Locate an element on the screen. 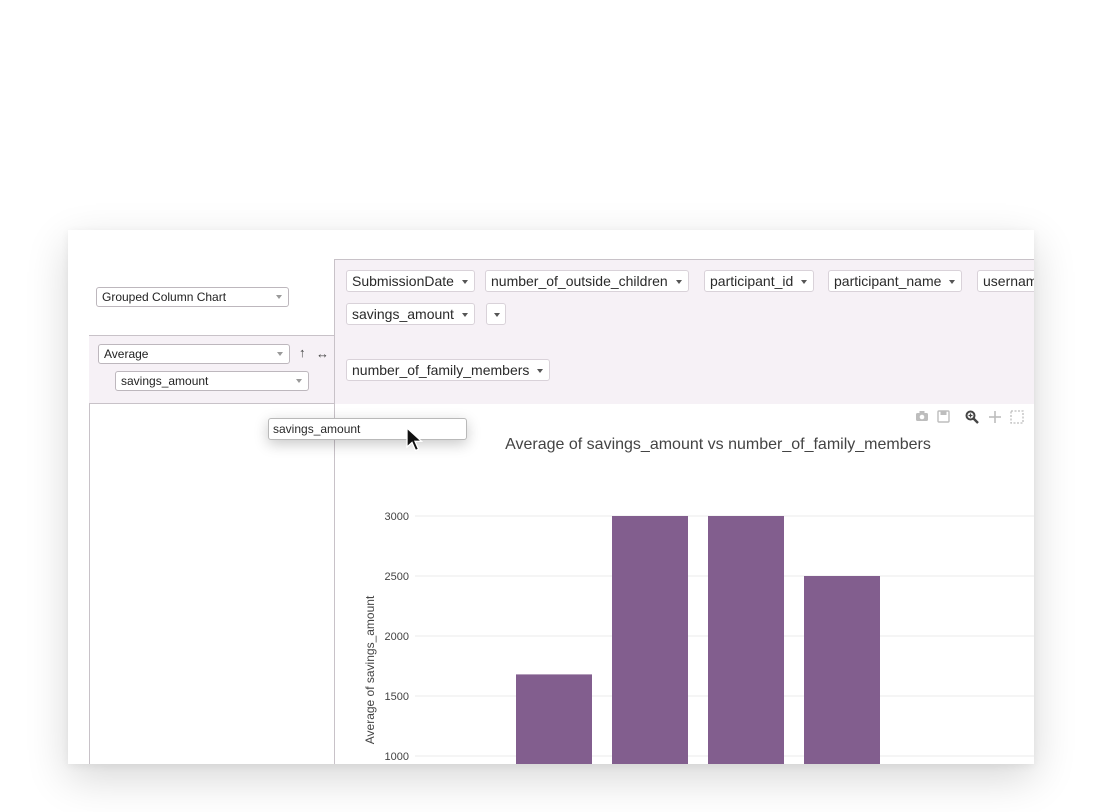 Image resolution: width=1100 pixels, height=812 pixels. attr-number-of-outside-children: number_of_outside_children is located at coordinates (587, 281).